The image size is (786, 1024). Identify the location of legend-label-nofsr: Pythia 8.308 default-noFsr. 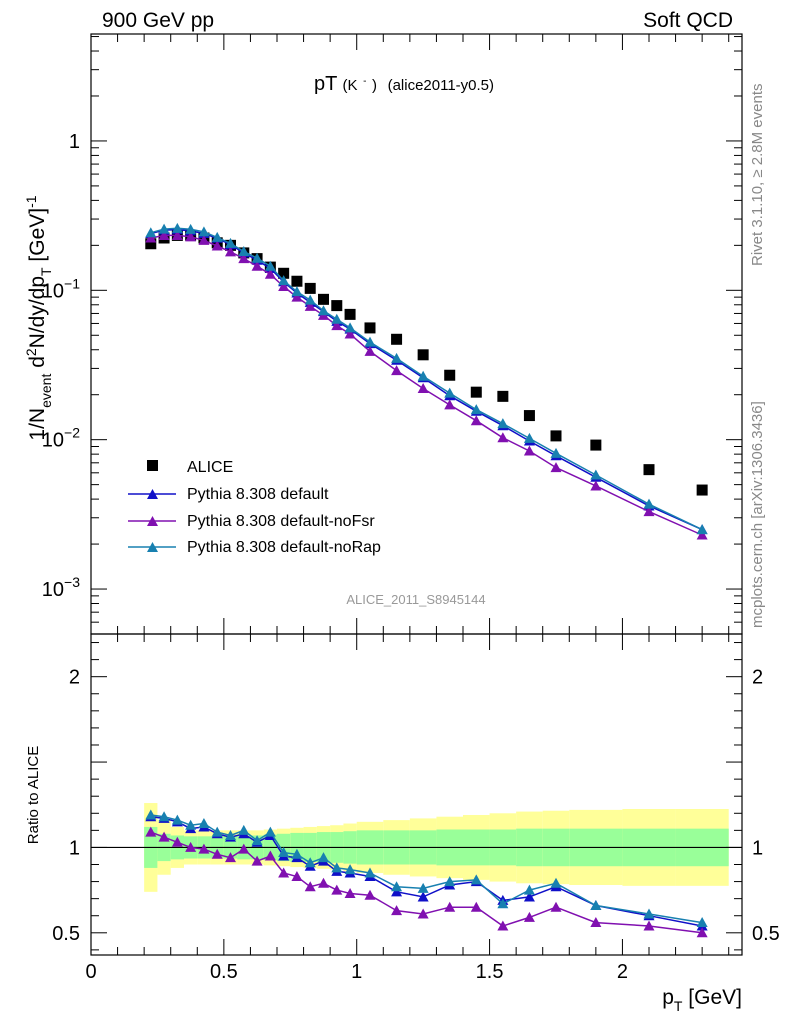
(281, 521).